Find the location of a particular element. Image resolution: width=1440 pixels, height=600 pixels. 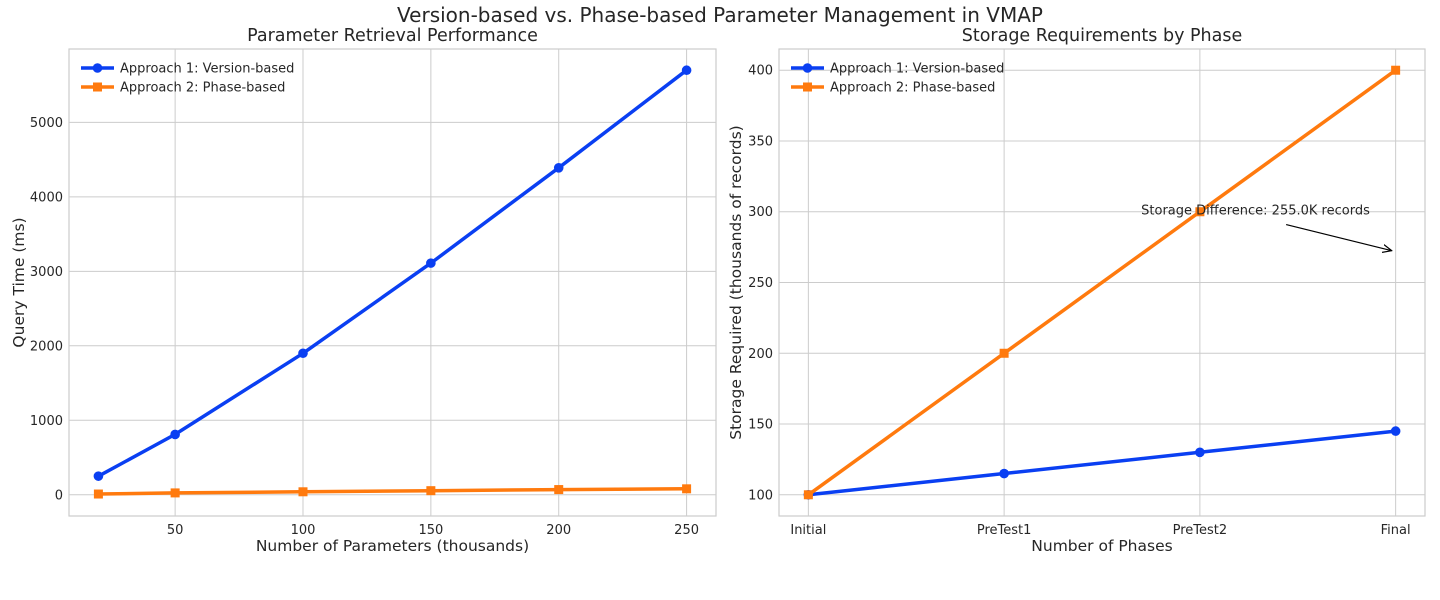

y-tick-label: 2000 is located at coordinates (46, 346).